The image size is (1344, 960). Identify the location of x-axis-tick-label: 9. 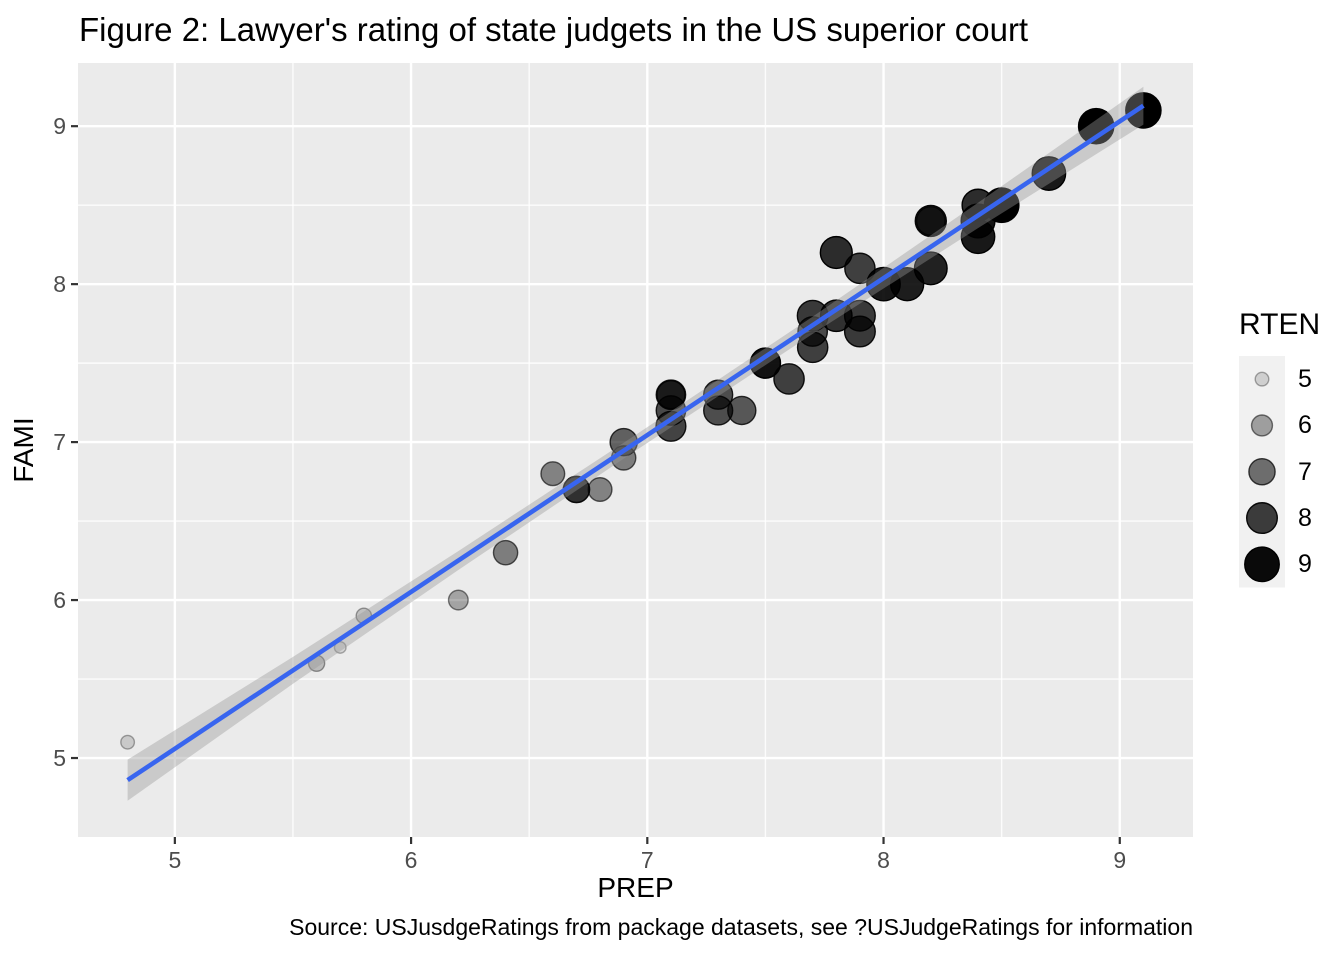
(1120, 860).